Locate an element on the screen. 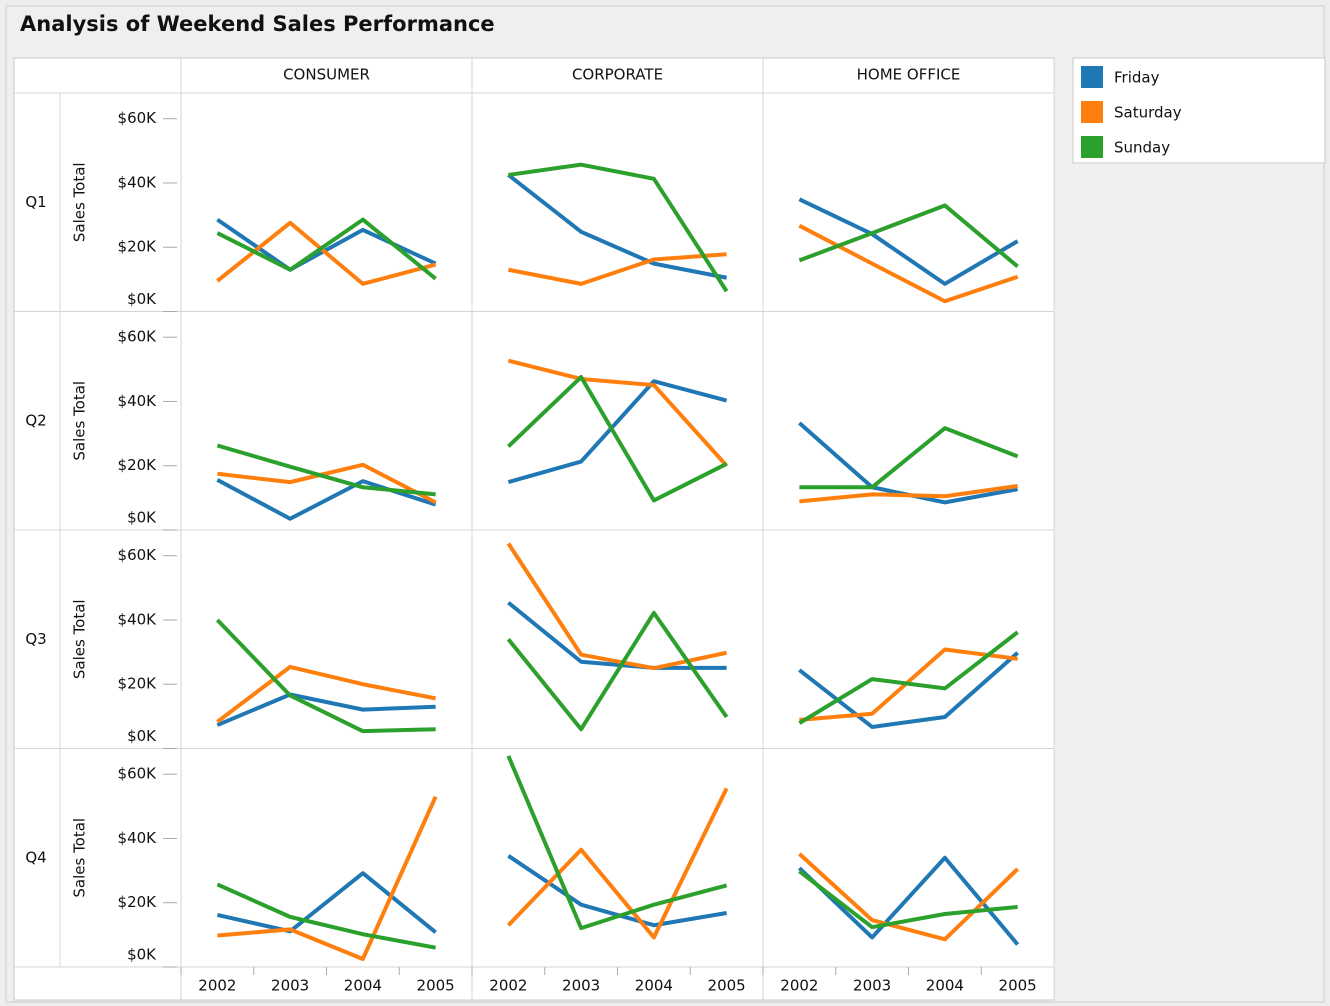  legend-label: Saturday is located at coordinates (1148, 113).